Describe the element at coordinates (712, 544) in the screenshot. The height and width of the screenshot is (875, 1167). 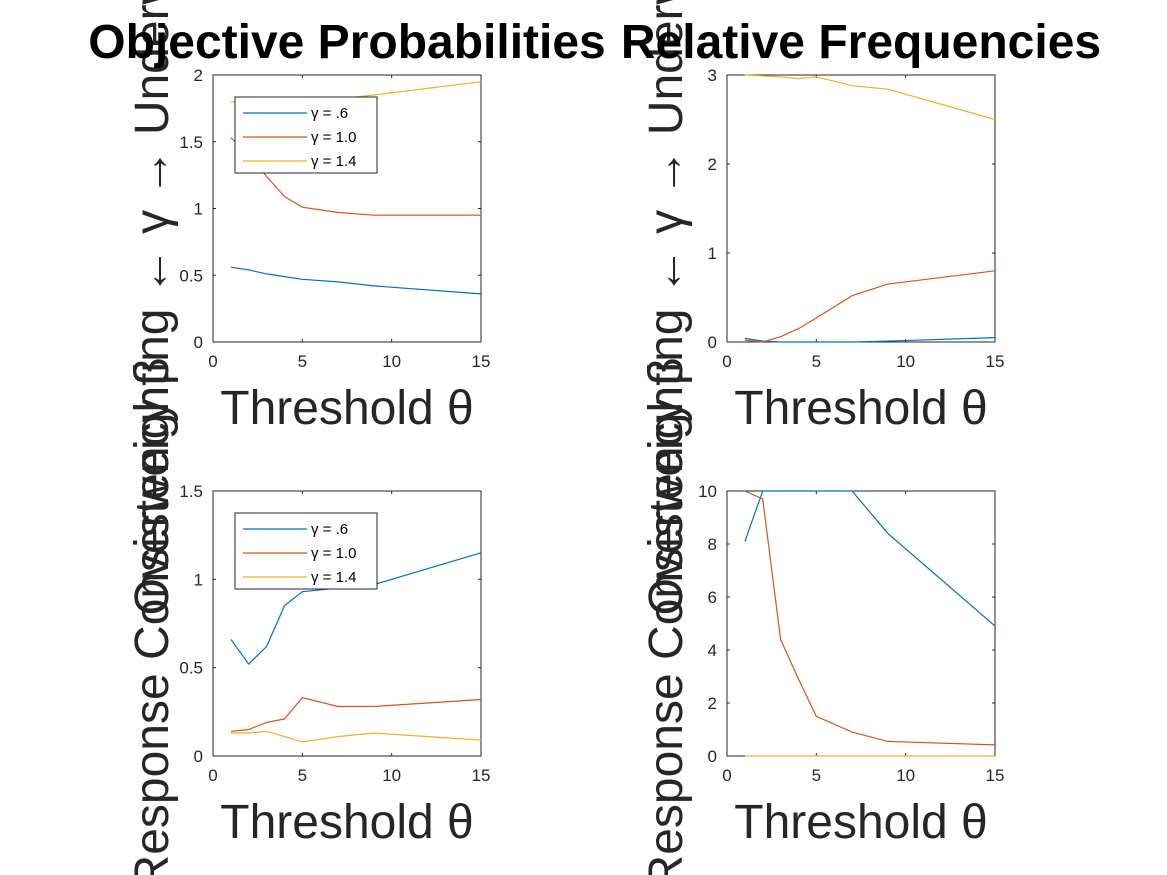
I see `y-tick-label: 8` at that location.